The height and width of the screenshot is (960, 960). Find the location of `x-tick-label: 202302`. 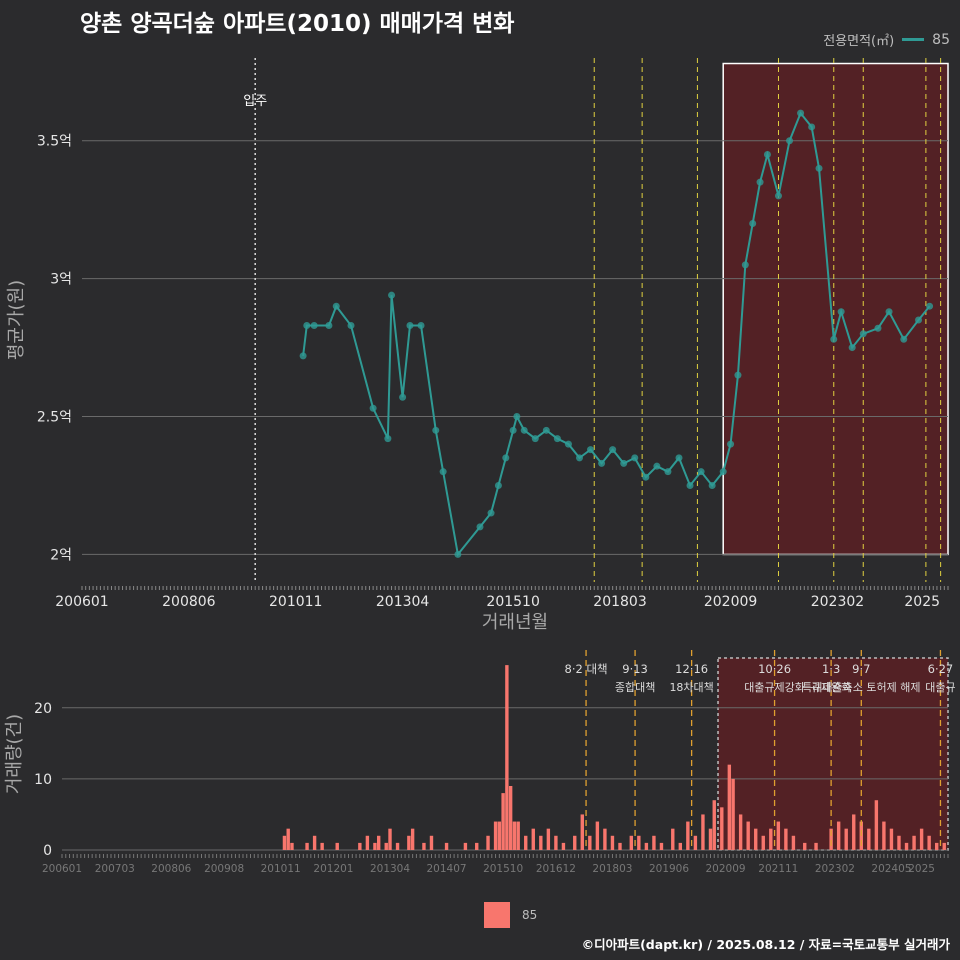

x-tick-label: 202302 is located at coordinates (837, 602).